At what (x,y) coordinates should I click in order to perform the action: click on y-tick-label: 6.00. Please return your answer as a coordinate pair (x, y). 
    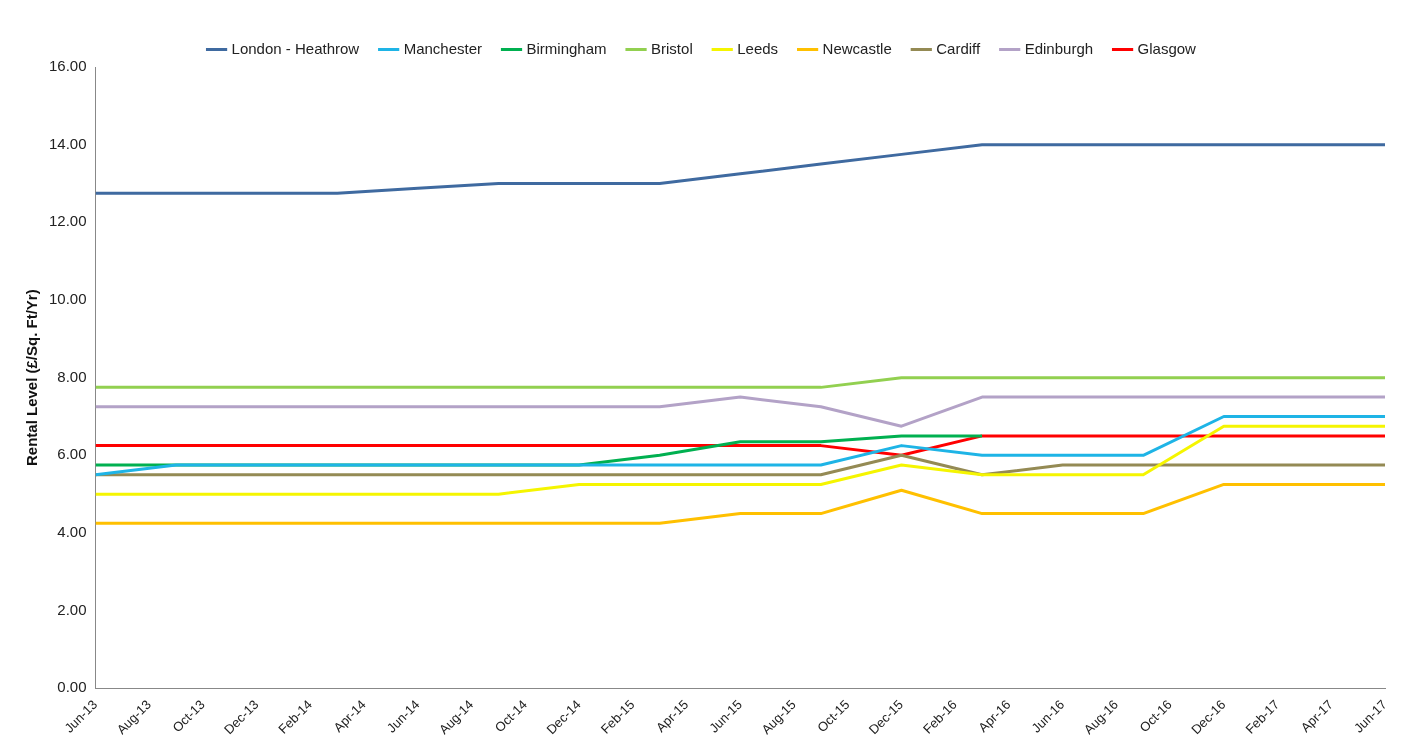
    Looking at the image, I should click on (72, 454).